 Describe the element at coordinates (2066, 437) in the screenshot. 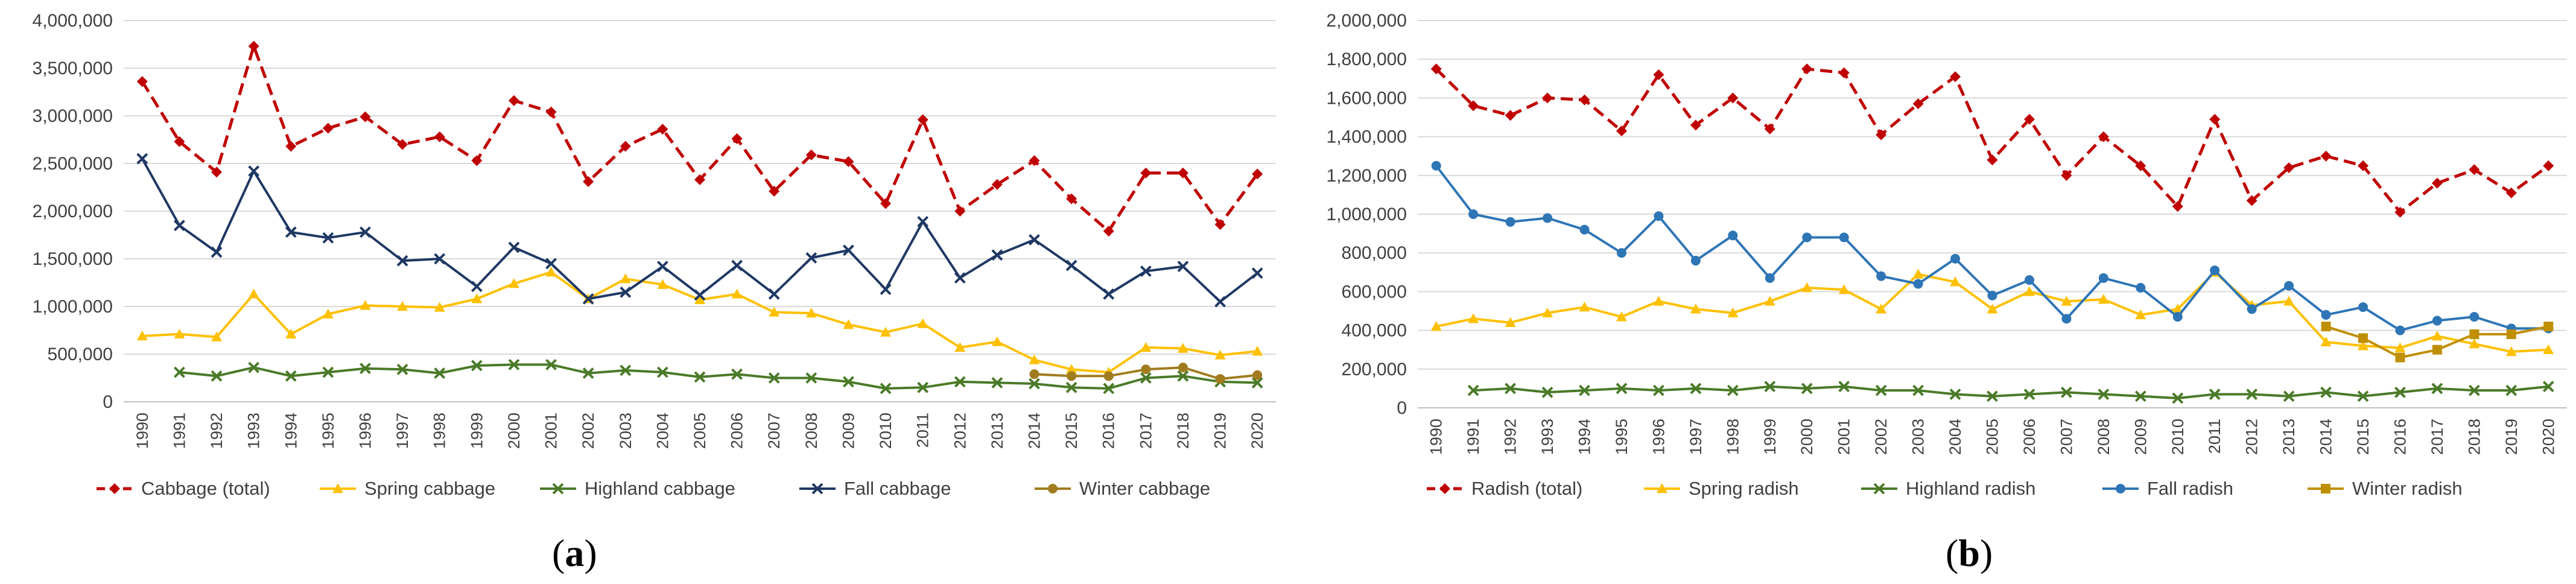

I see `x-tick-label: 2007` at that location.